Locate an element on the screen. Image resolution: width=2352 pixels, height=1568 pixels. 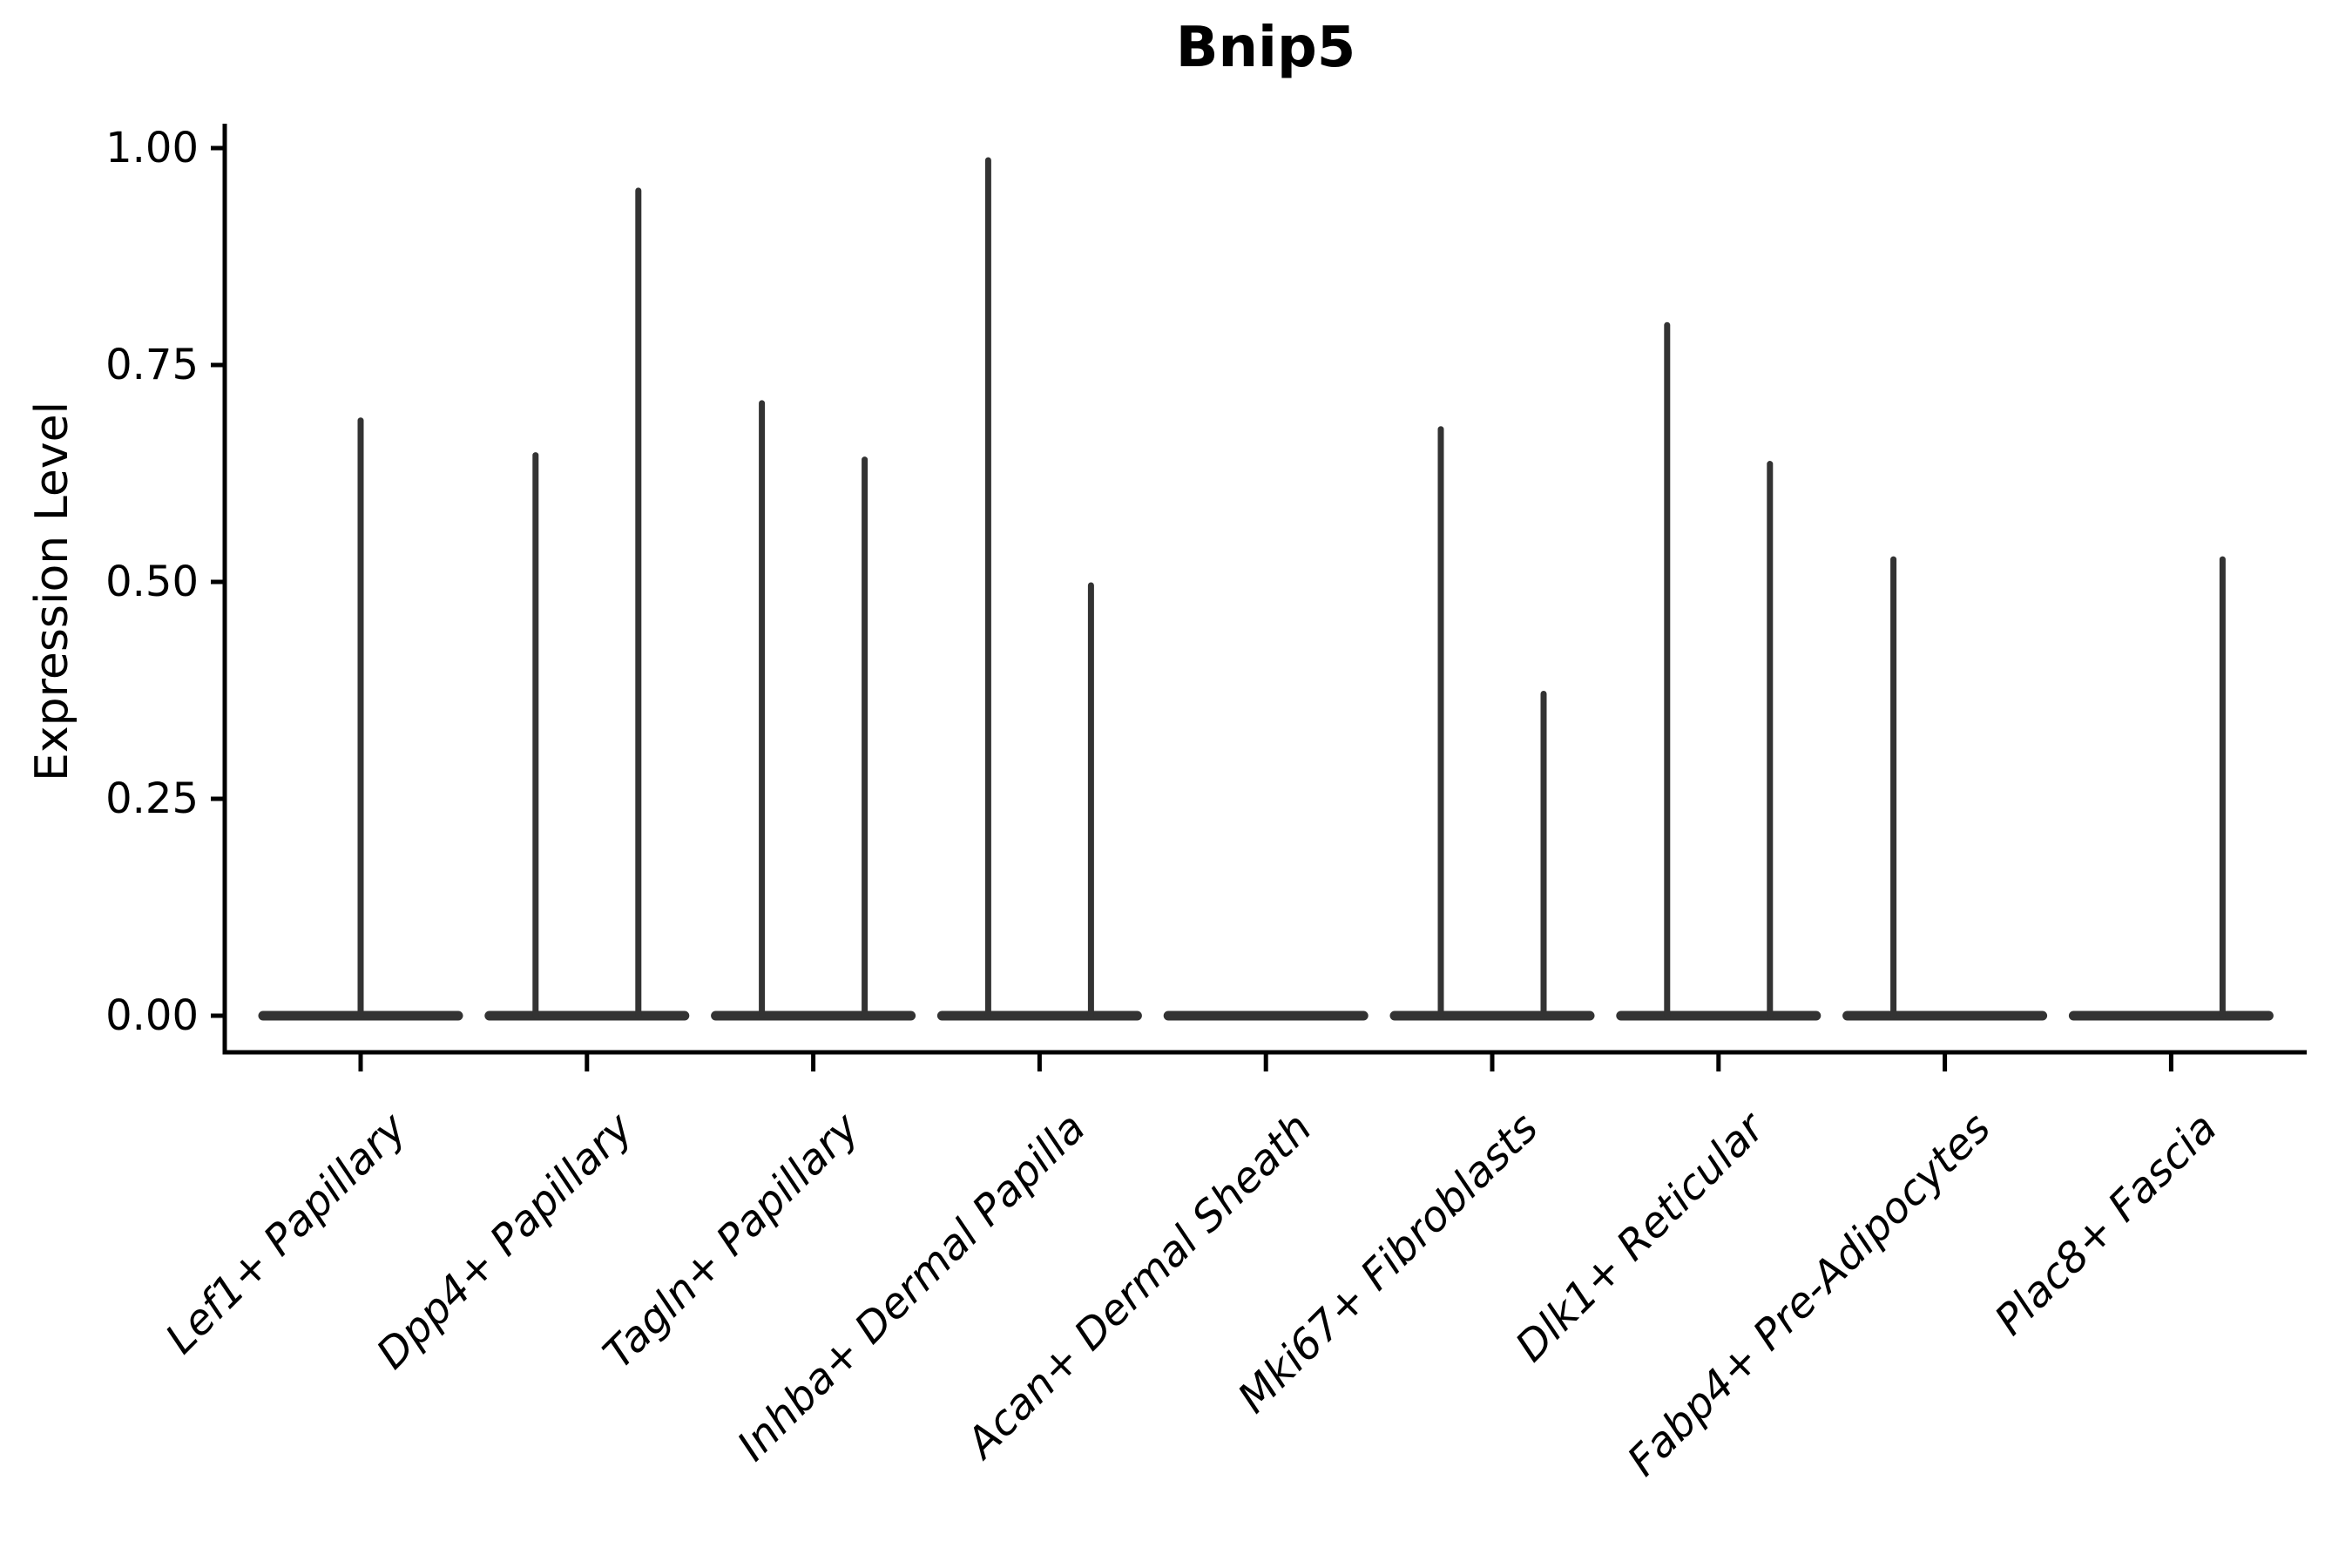
y-tick-label: 0.50 is located at coordinates (152, 582).